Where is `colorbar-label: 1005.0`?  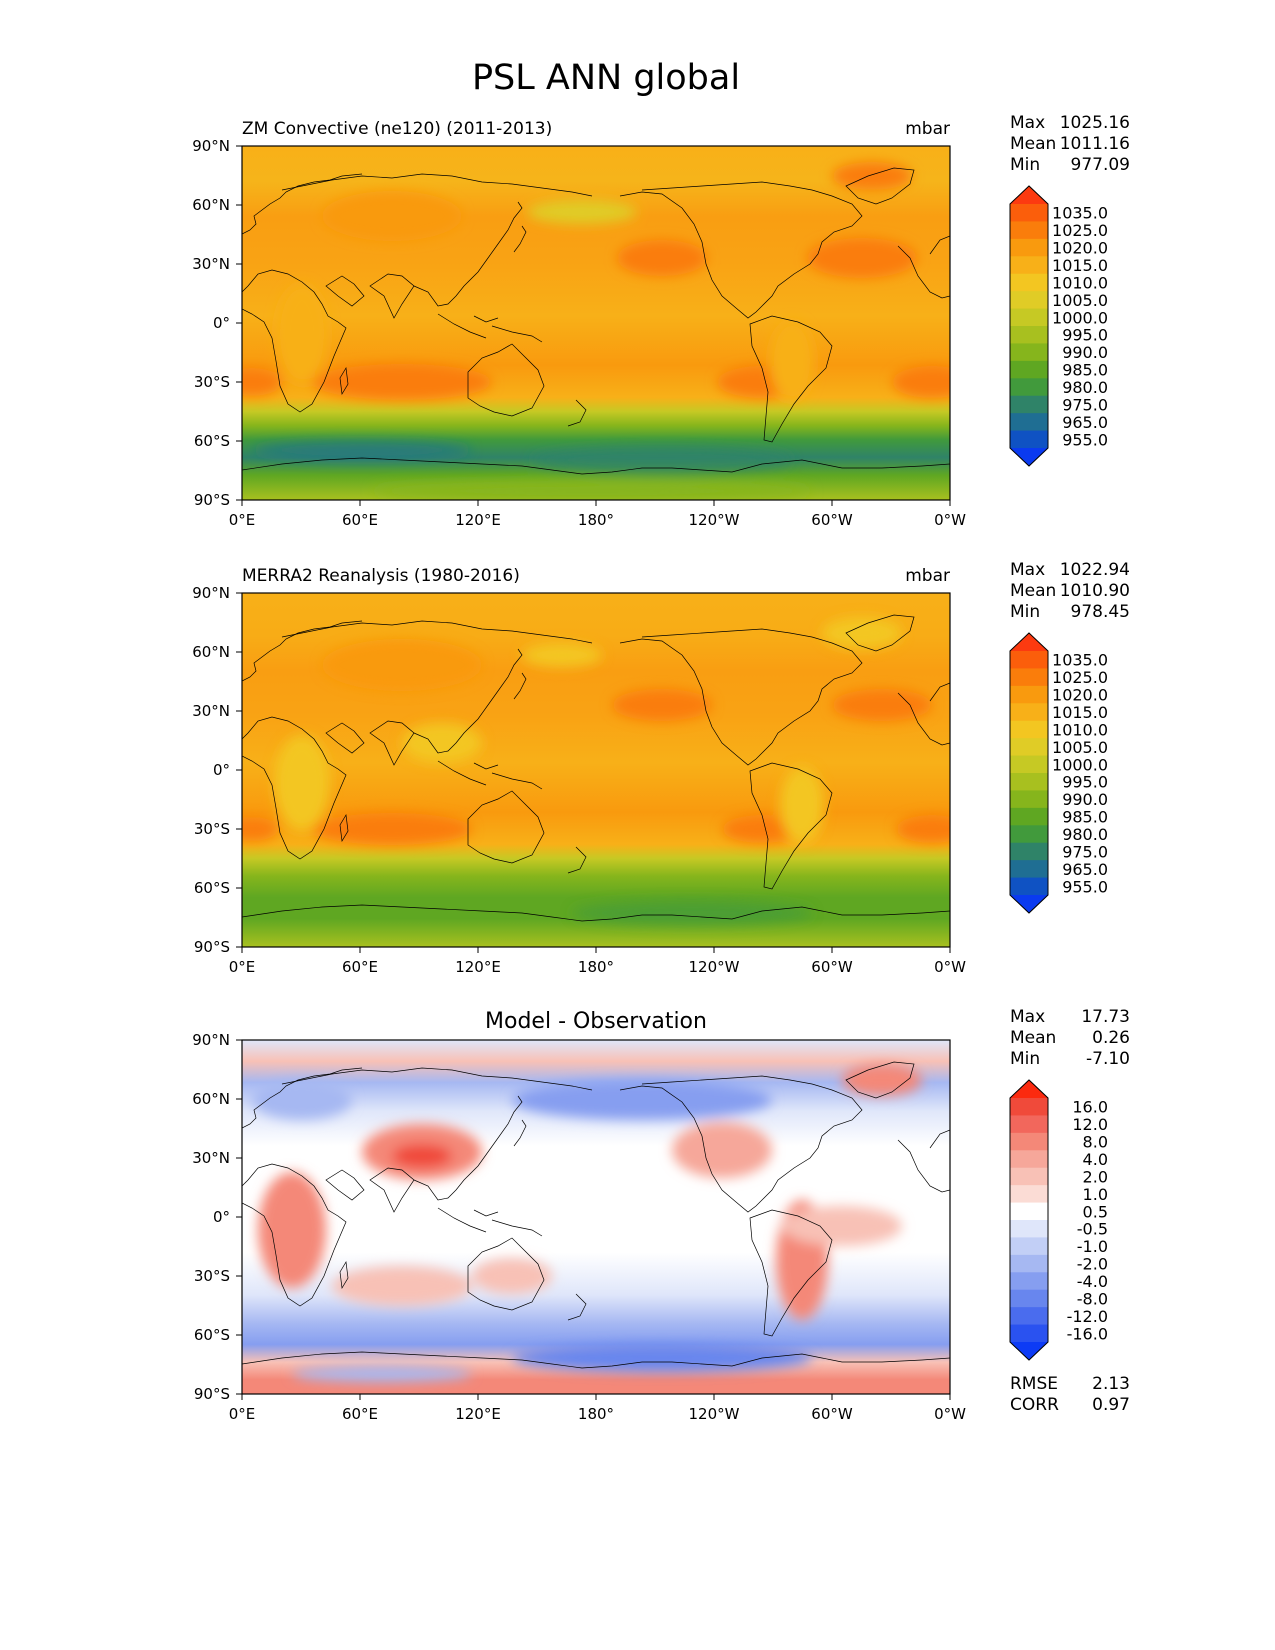
colorbar-label: 1005.0 is located at coordinates (1080, 300).